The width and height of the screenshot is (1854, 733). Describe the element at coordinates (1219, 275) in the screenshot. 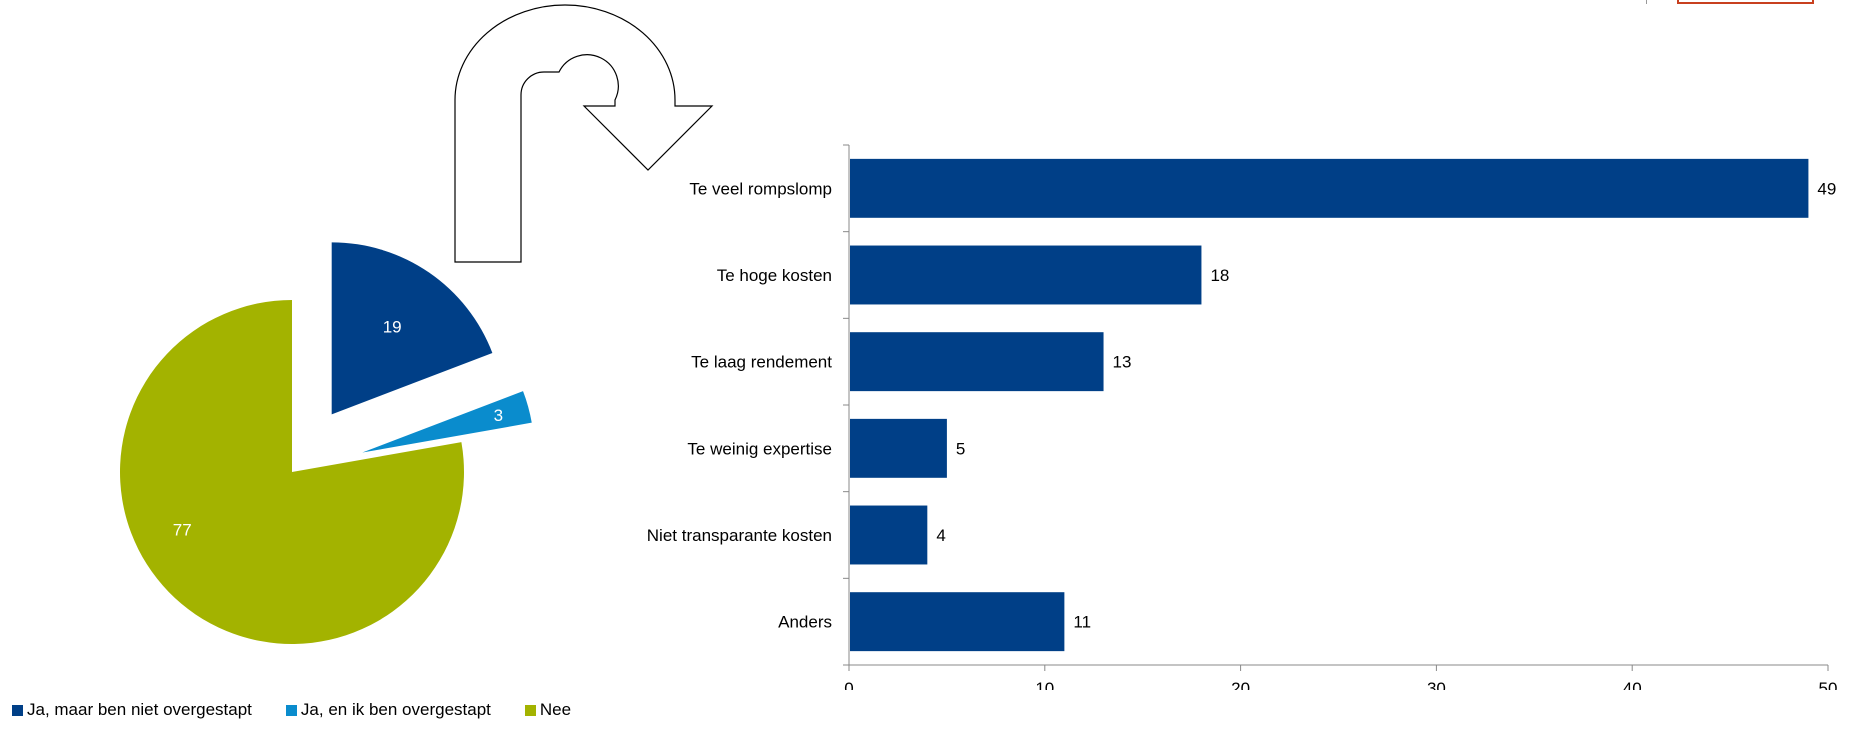

I see `bar-value-label: 18` at that location.